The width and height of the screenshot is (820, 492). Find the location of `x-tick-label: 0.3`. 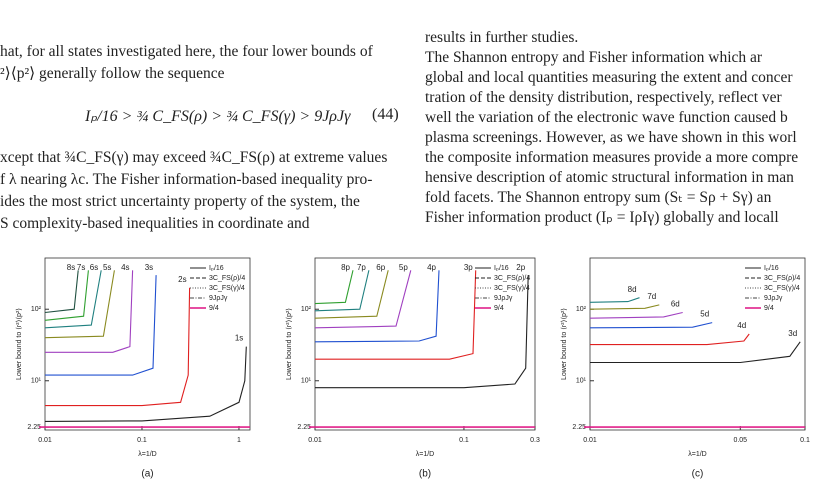

x-tick-label: 0.3 is located at coordinates (535, 440).